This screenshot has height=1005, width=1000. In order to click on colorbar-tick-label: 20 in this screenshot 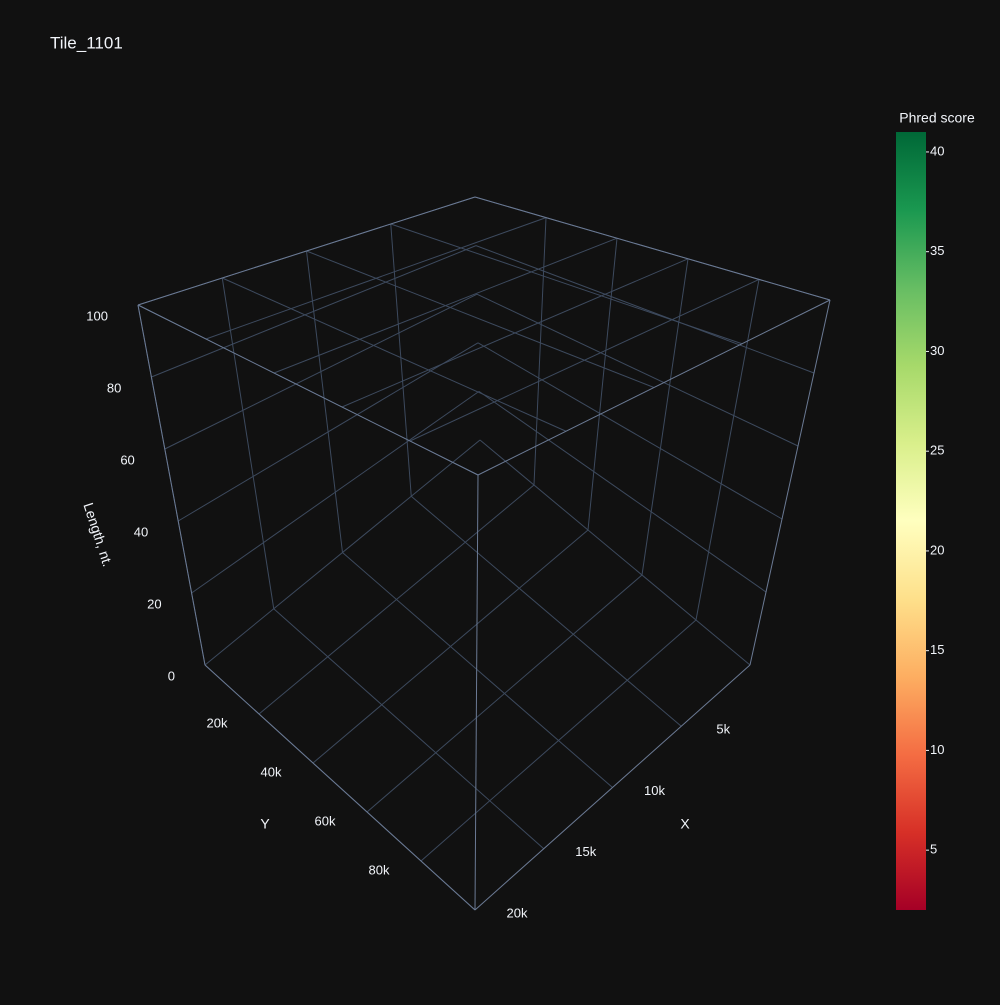, I will do `click(937, 549)`.